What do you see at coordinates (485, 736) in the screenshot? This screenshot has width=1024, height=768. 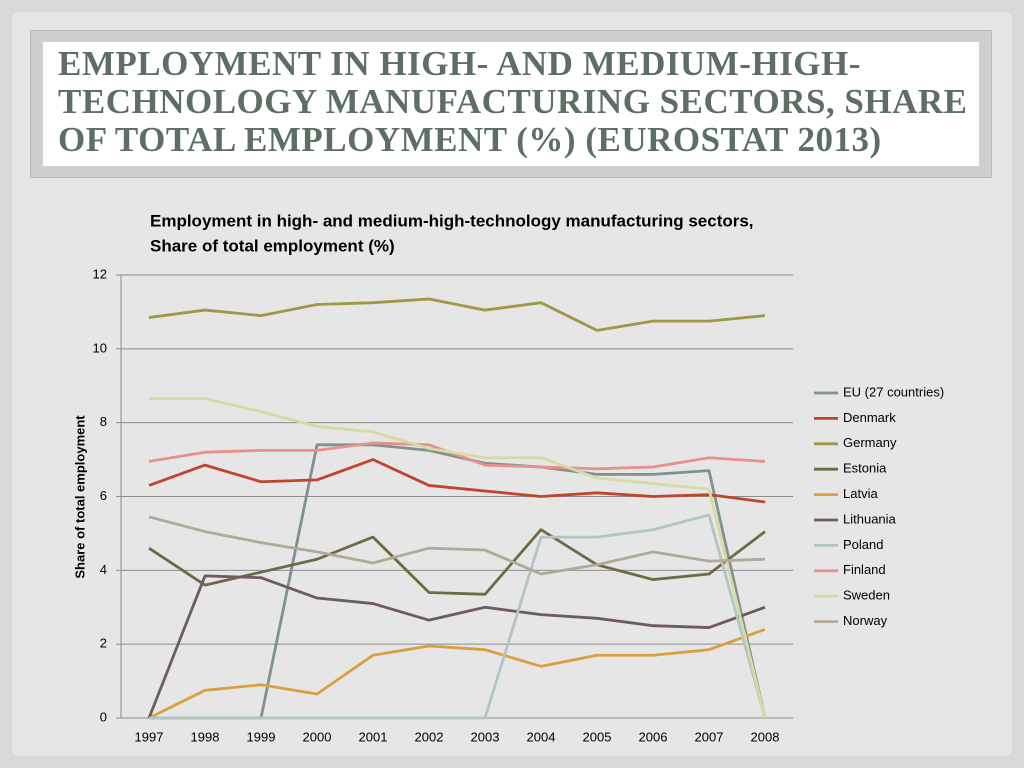 I see `x-tick-label: 2003` at bounding box center [485, 736].